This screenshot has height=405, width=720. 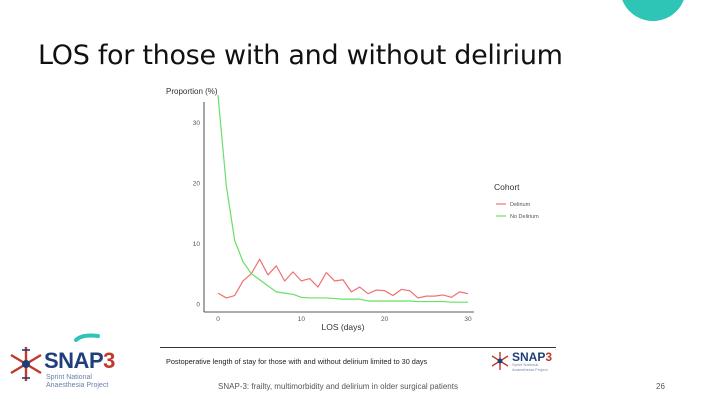 What do you see at coordinates (77, 381) in the screenshot?
I see `logo-subtitle: Sprint National Anaesthesia Project` at bounding box center [77, 381].